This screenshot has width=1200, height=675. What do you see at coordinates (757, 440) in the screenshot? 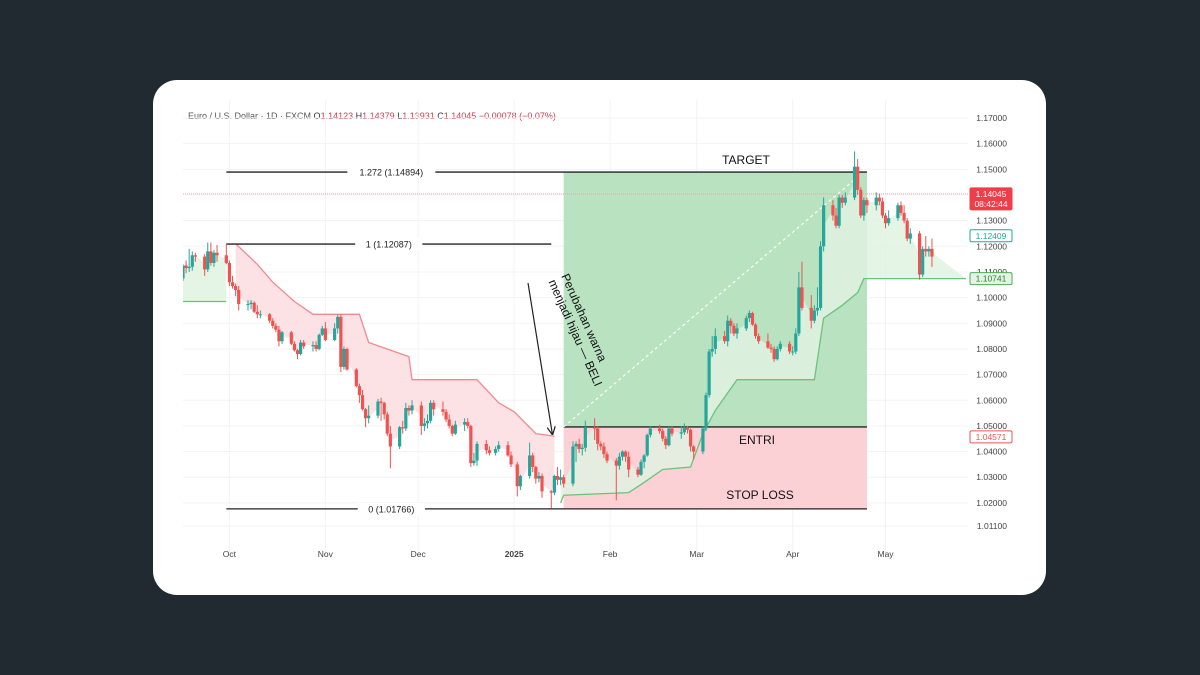
I see `entry-label: ENTRI` at bounding box center [757, 440].